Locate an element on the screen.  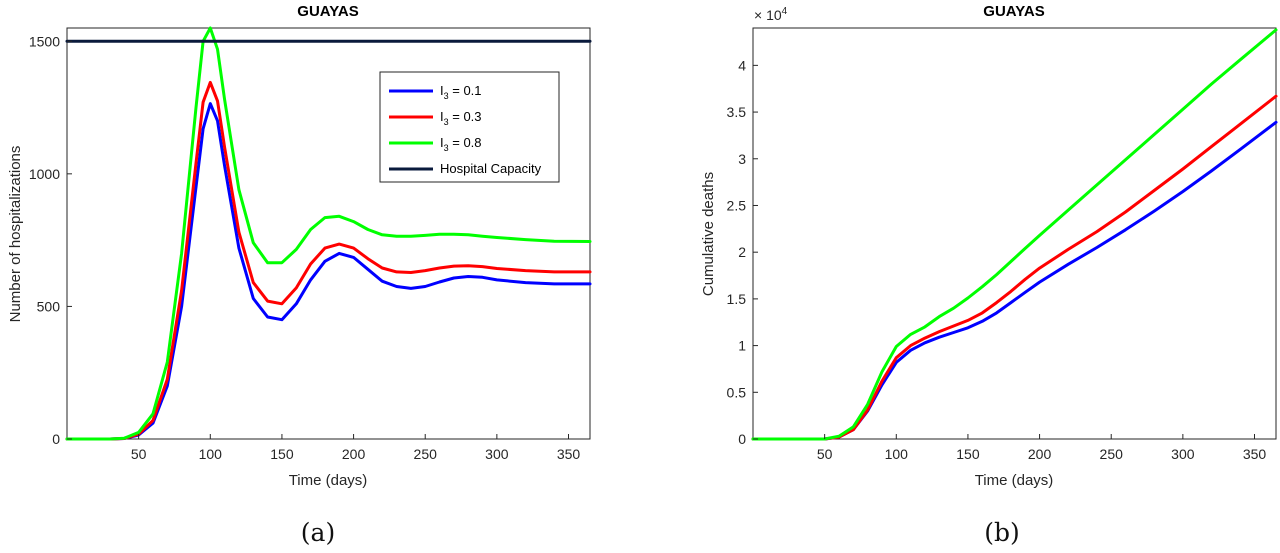
y-tick-label: 3.5 is located at coordinates (737, 112).